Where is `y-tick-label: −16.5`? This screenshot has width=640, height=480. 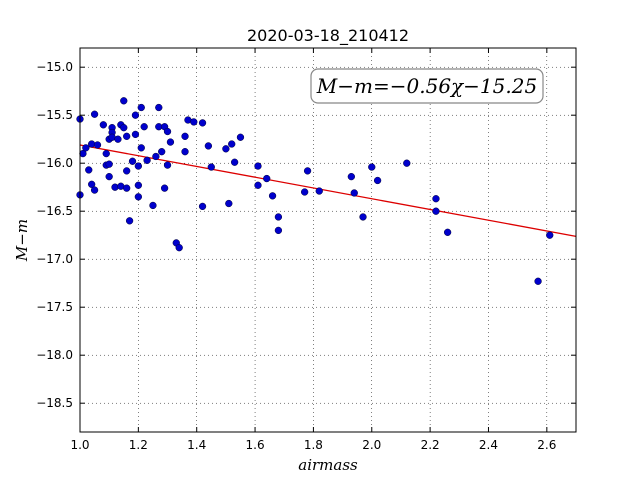
y-tick-label: −16.5 is located at coordinates (54, 211).